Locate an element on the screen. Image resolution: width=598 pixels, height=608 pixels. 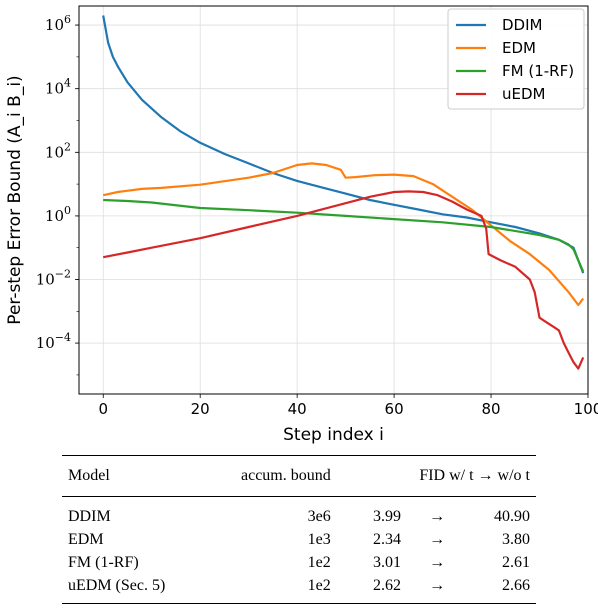
y-tick-label: 10⁻⁴ is located at coordinates (53, 341).